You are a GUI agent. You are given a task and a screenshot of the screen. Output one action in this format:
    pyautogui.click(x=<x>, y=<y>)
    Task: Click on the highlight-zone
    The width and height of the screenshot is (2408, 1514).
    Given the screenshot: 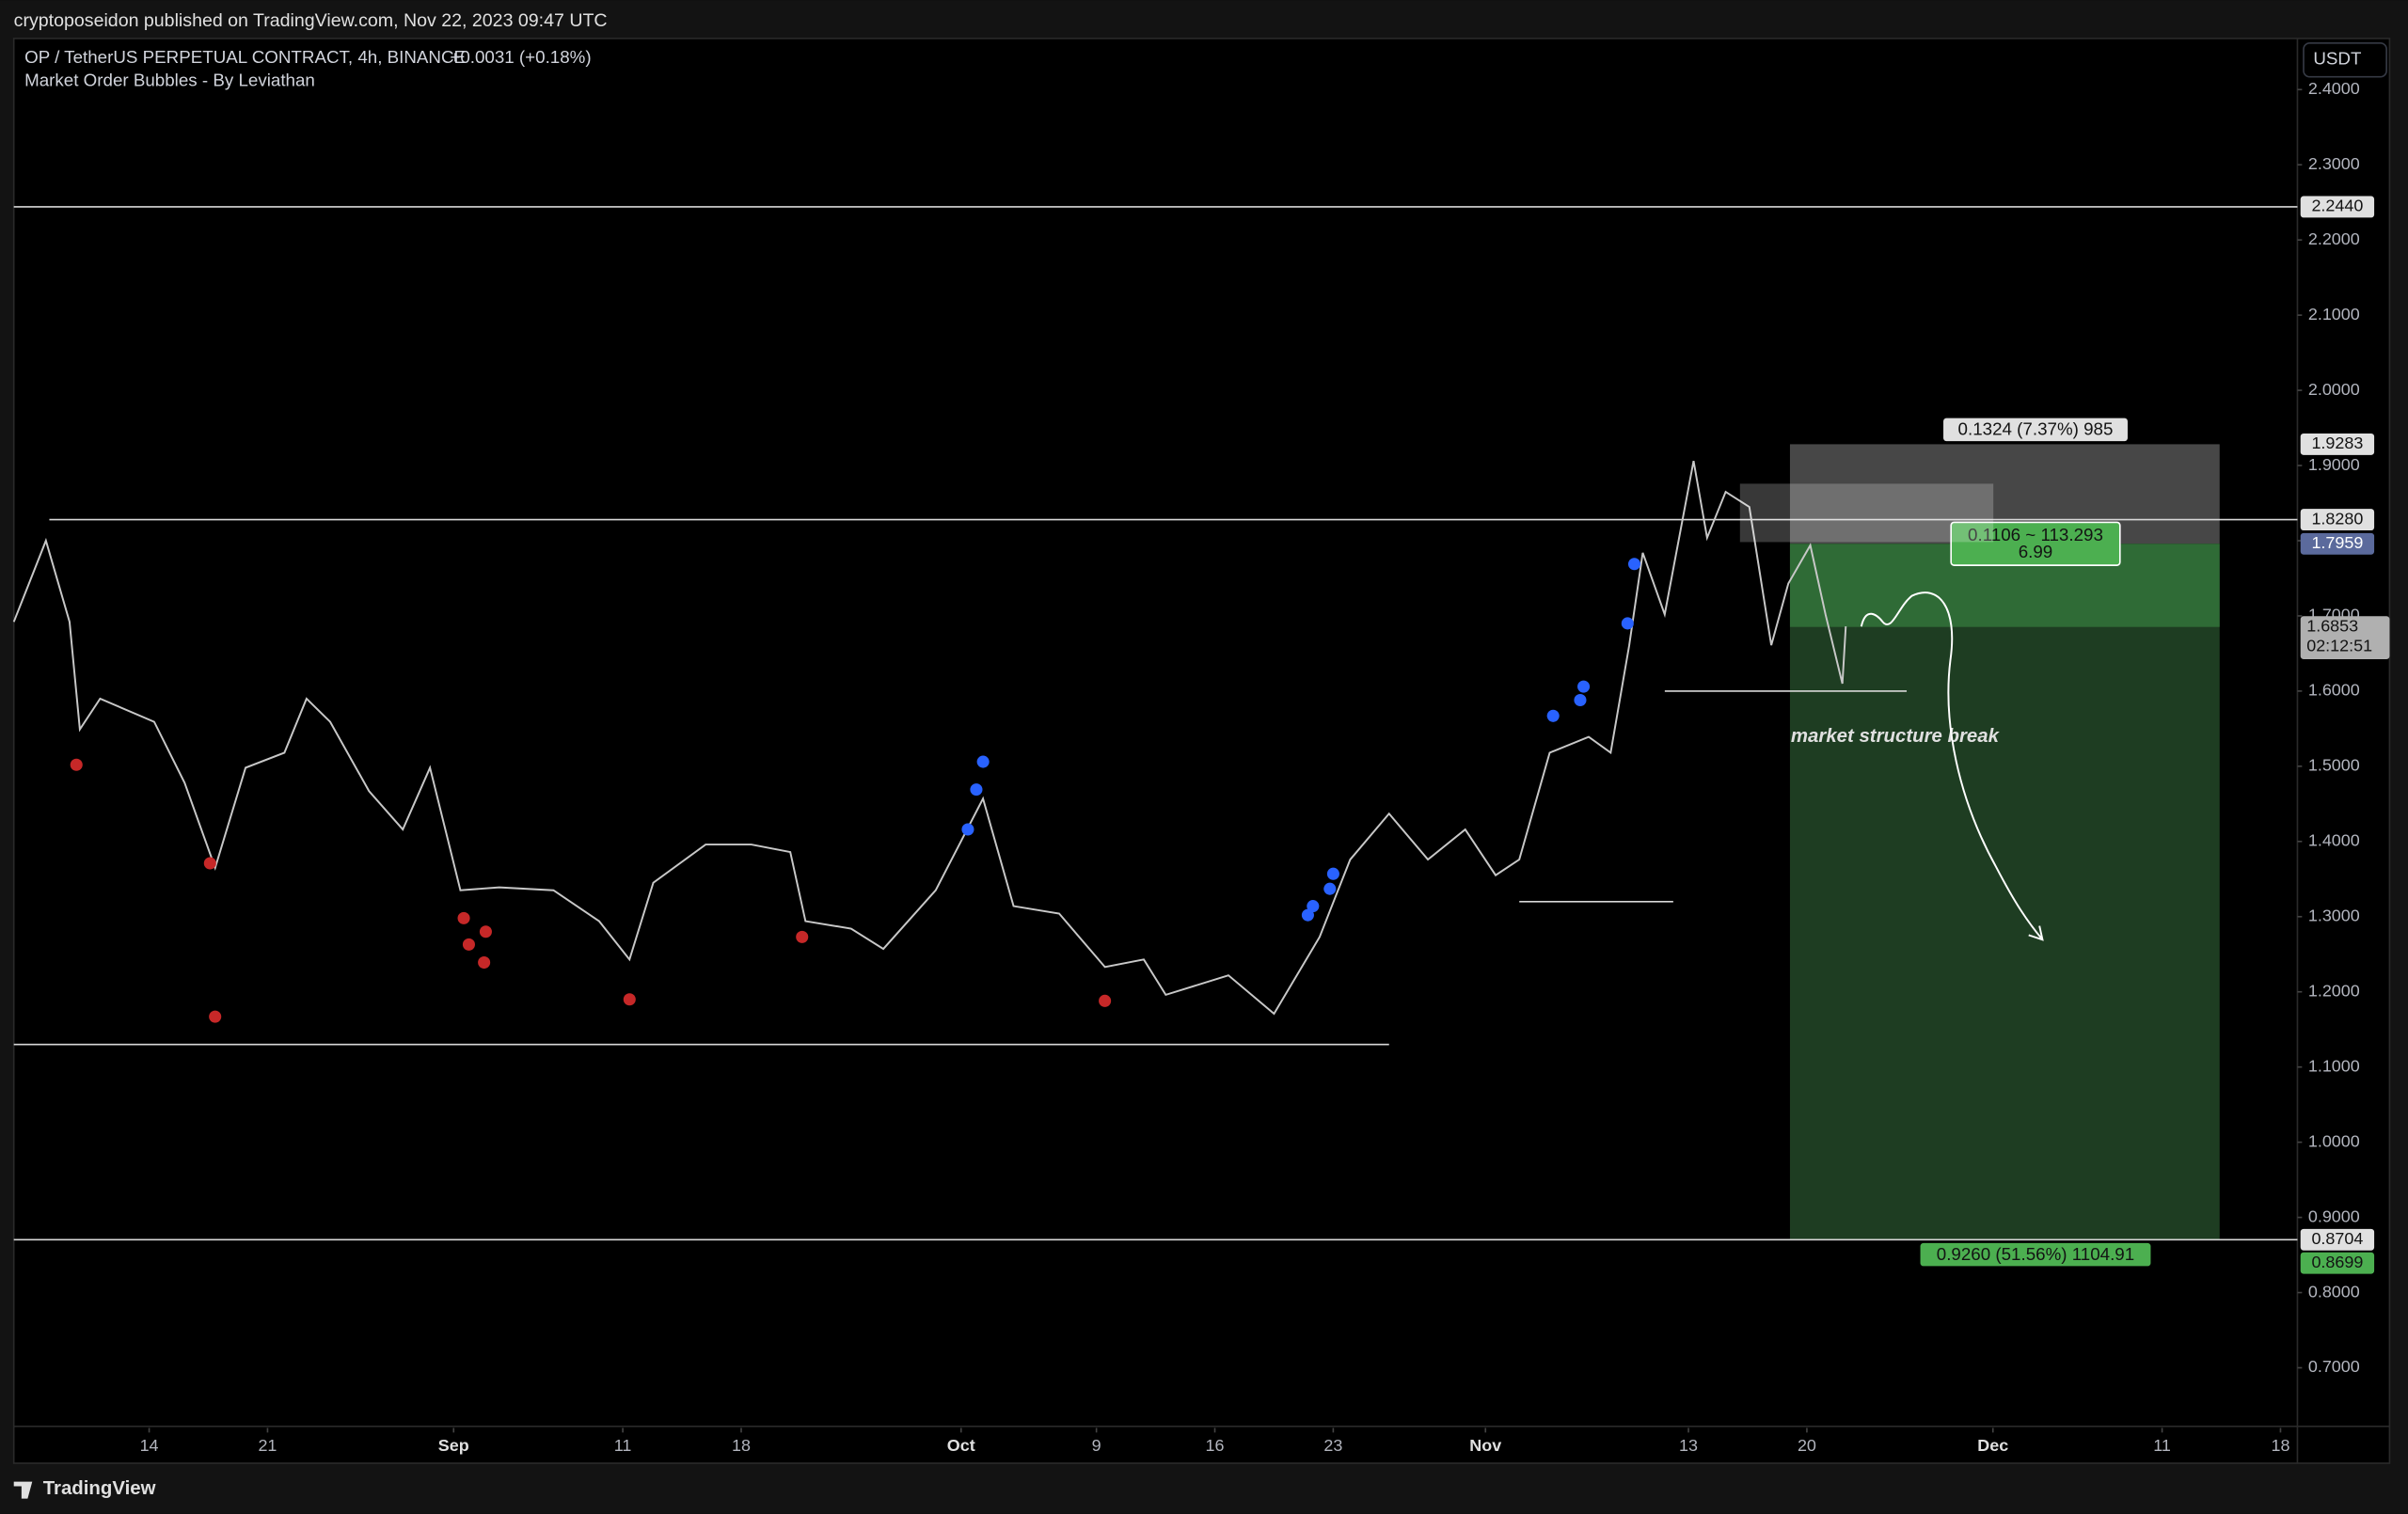 What is the action you would take?
    pyautogui.click(x=1867, y=513)
    